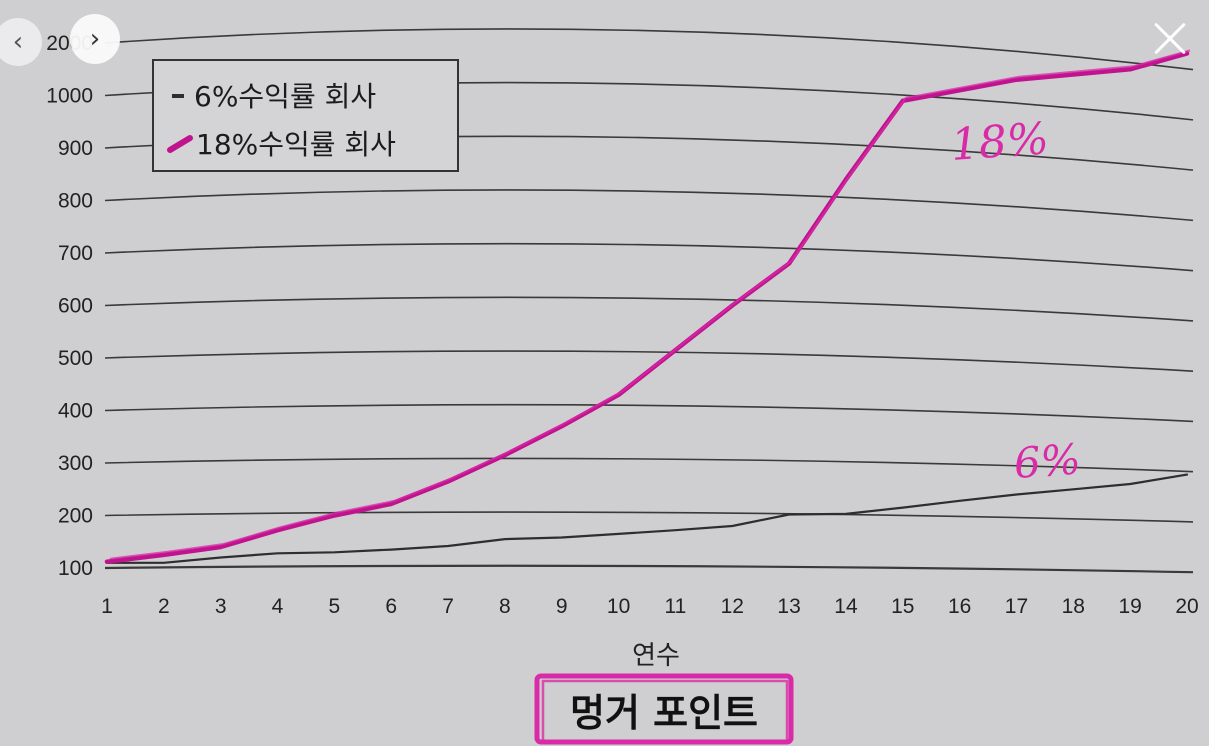 The width and height of the screenshot is (1209, 746). Describe the element at coordinates (69, 96) in the screenshot. I see `y-tick-label: 1000` at that location.